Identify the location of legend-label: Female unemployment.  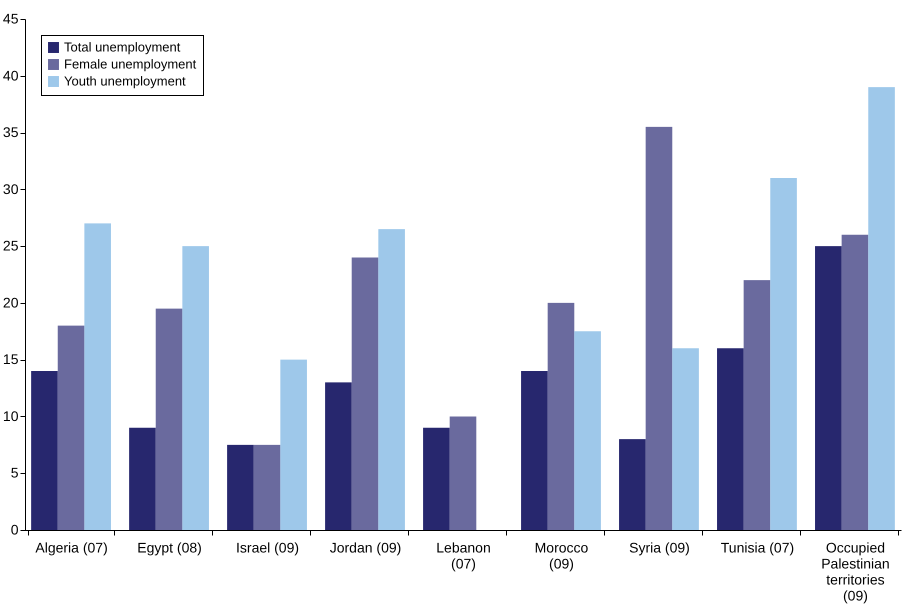
(130, 64).